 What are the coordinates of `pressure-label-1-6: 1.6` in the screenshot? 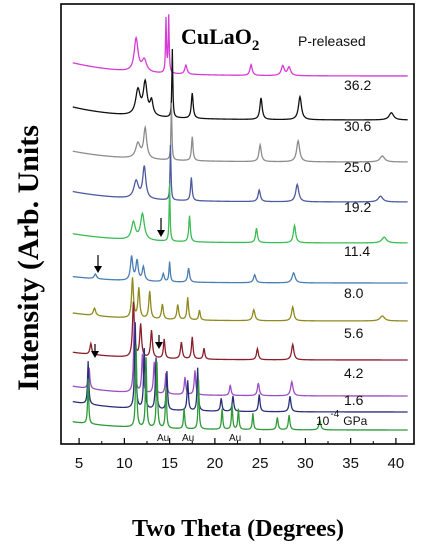 It's located at (354, 400).